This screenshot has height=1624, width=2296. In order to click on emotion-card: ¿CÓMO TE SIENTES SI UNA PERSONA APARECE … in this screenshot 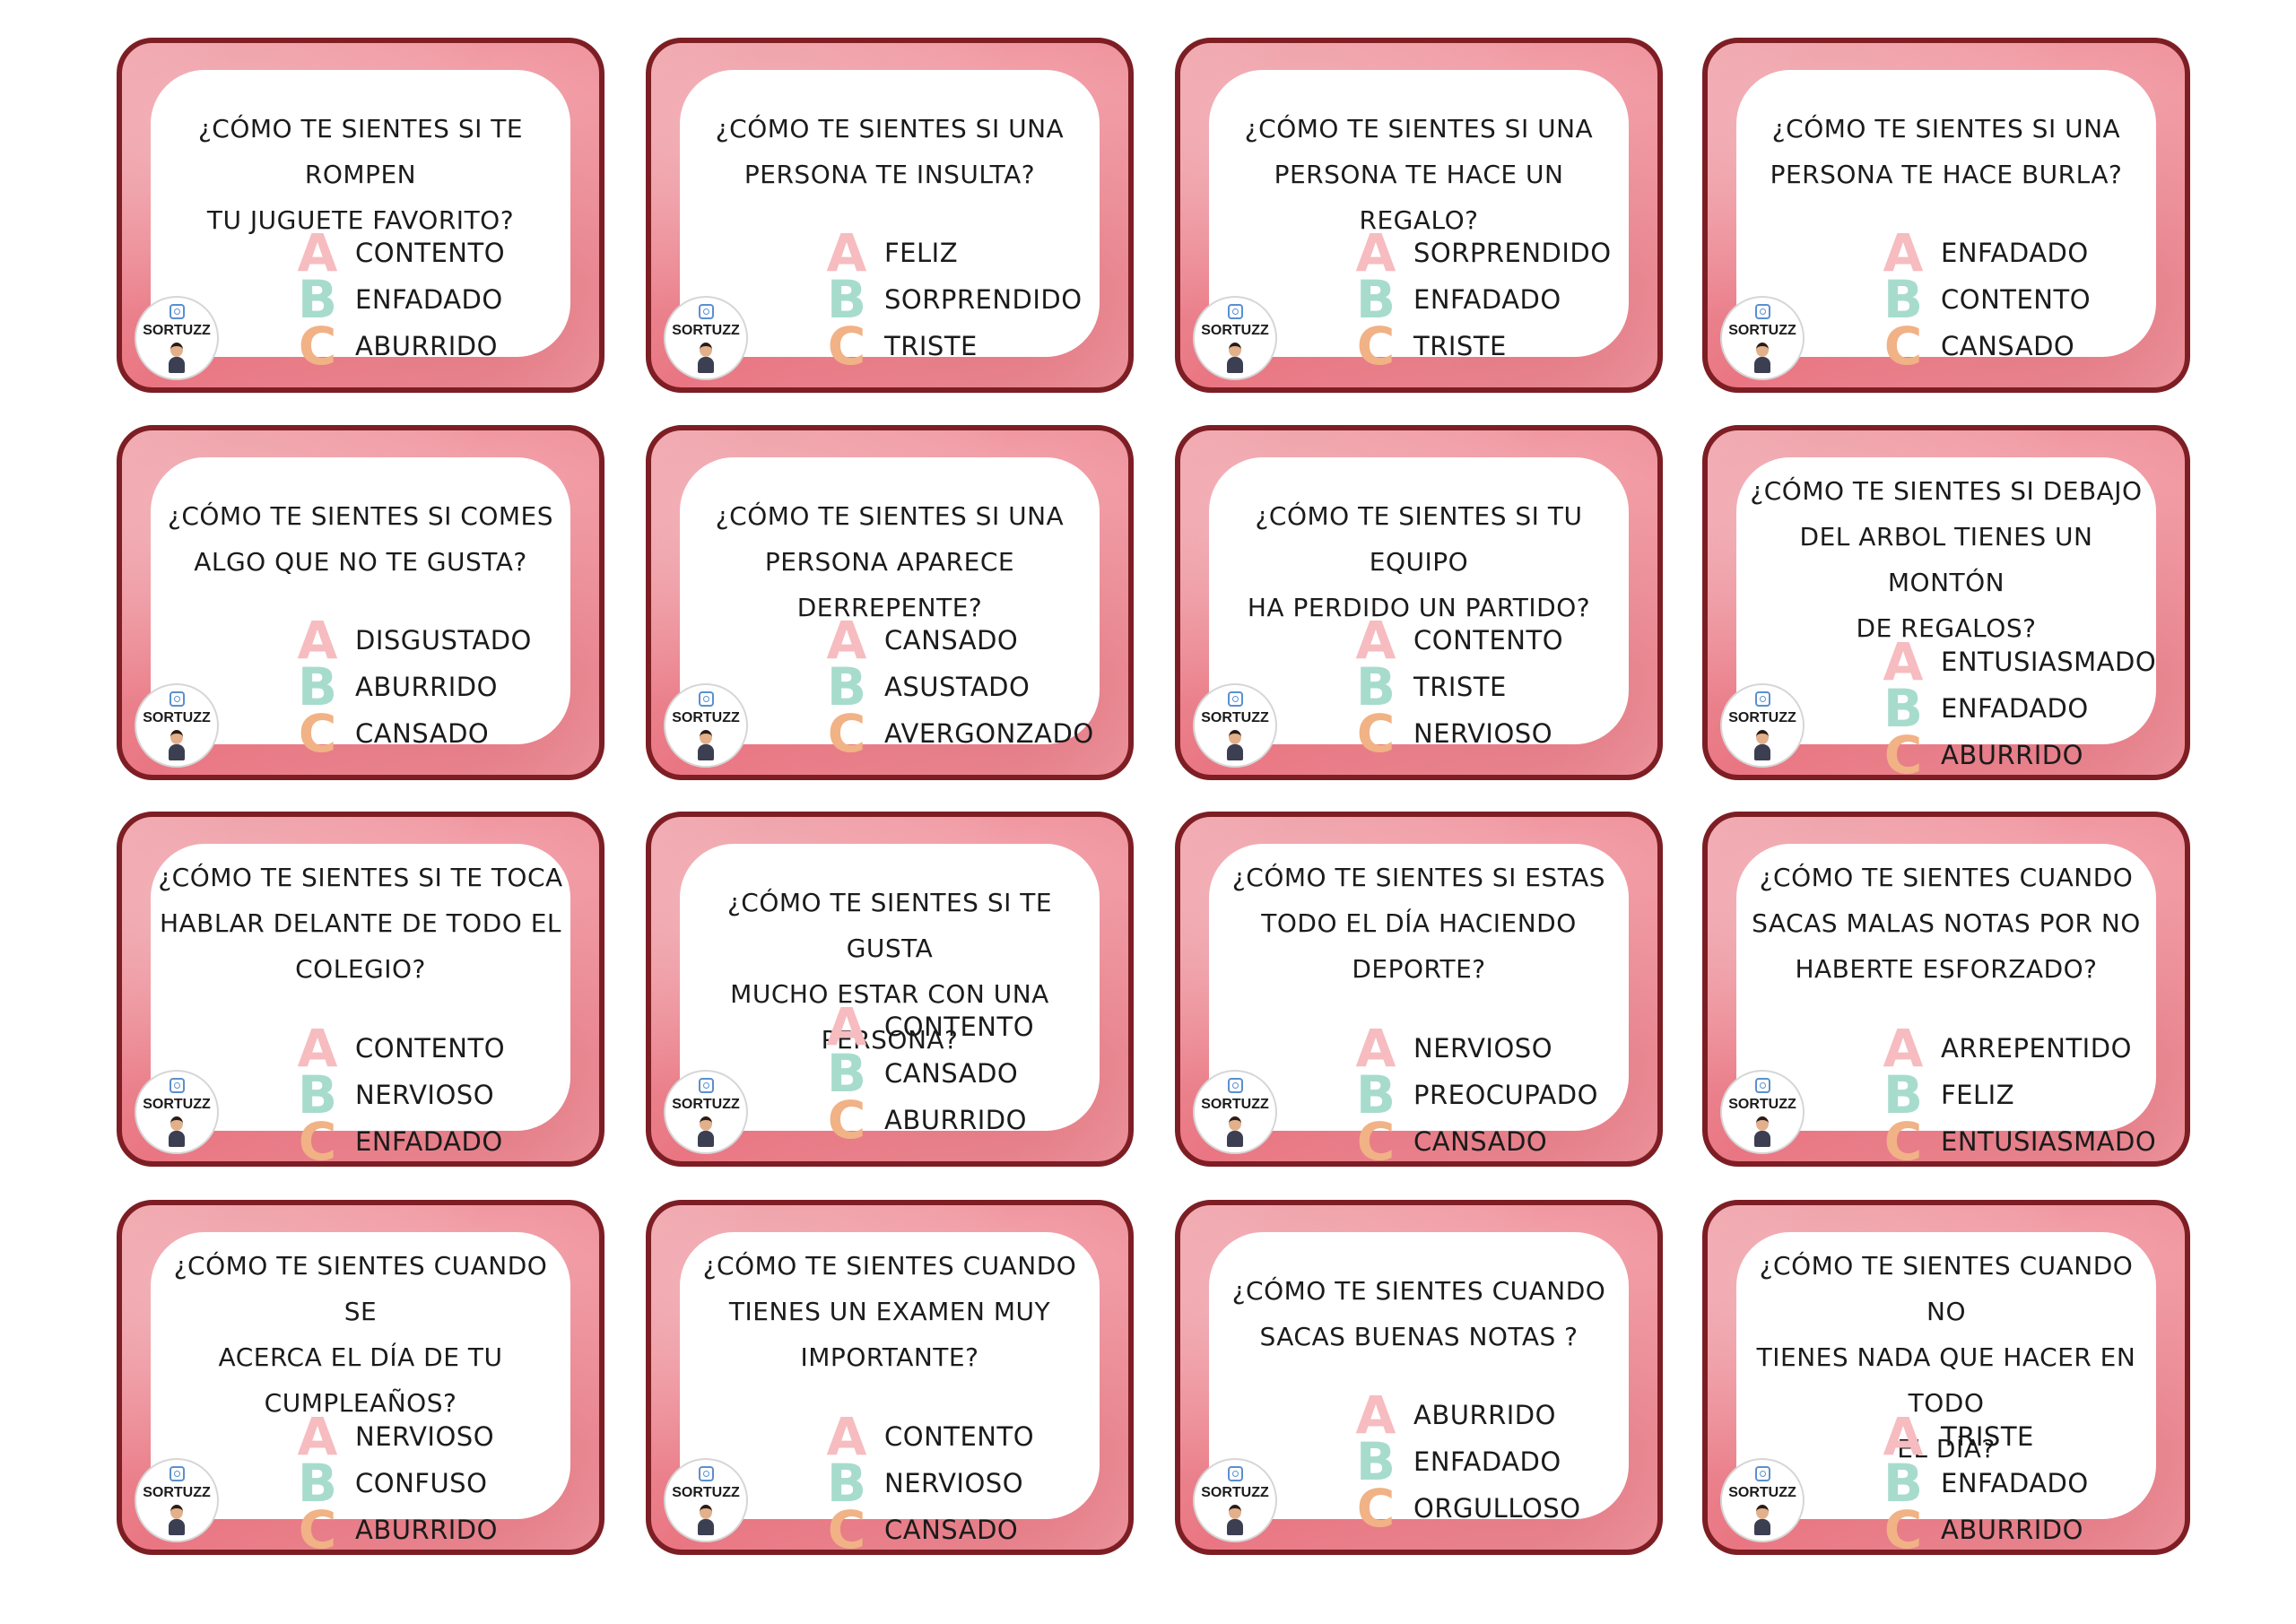, I will do `click(890, 602)`.